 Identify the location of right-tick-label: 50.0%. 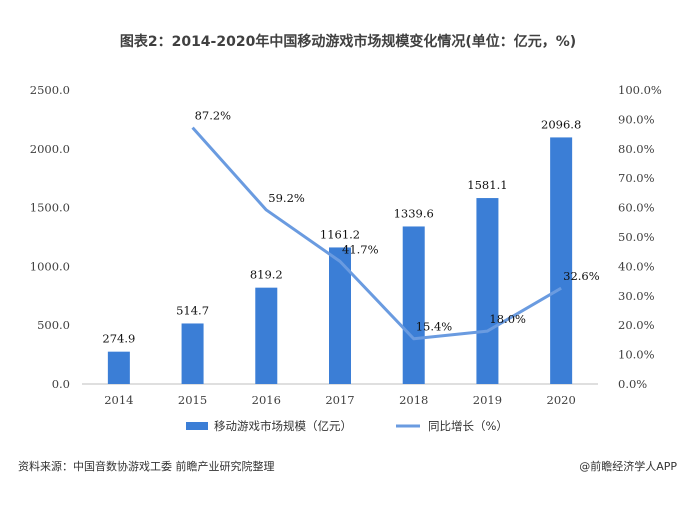
(636, 237).